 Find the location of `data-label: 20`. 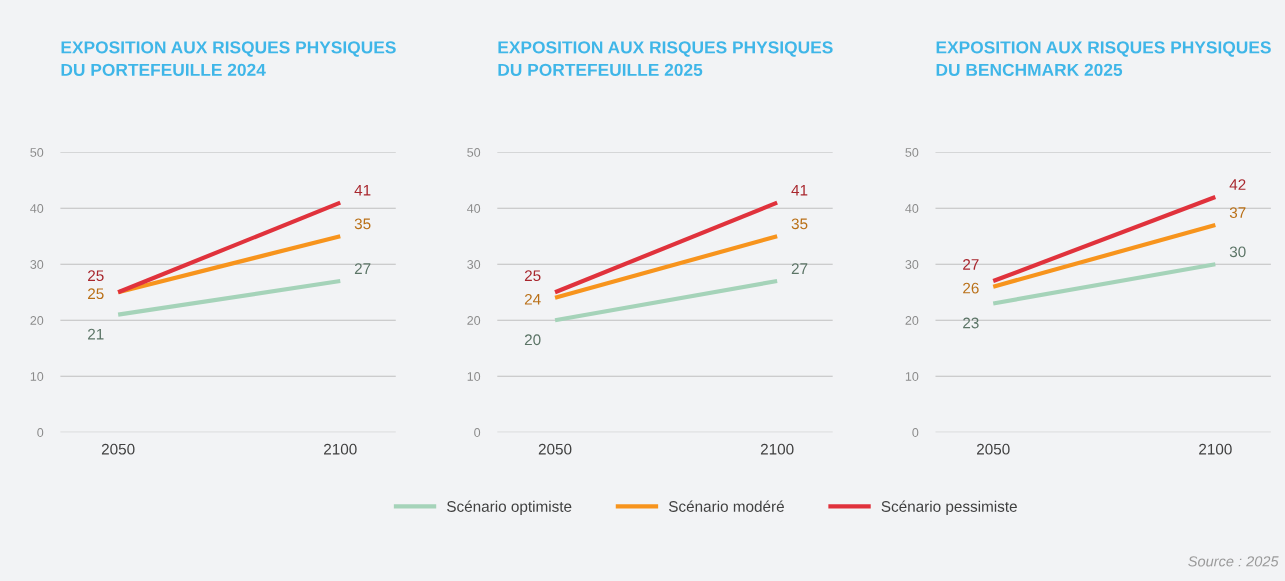

data-label: 20 is located at coordinates (532, 340).